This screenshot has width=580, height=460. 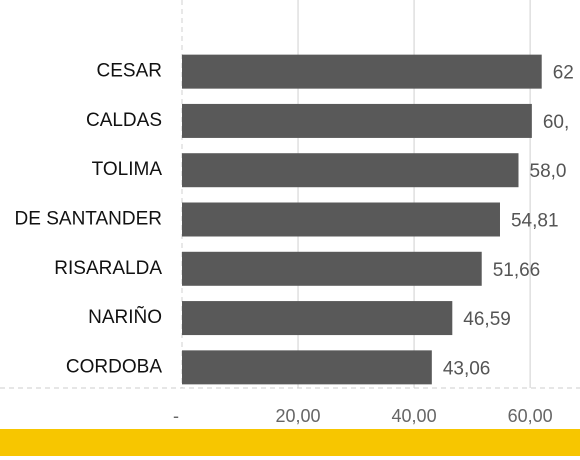 What do you see at coordinates (176, 416) in the screenshot?
I see `x-tick-label: -` at bounding box center [176, 416].